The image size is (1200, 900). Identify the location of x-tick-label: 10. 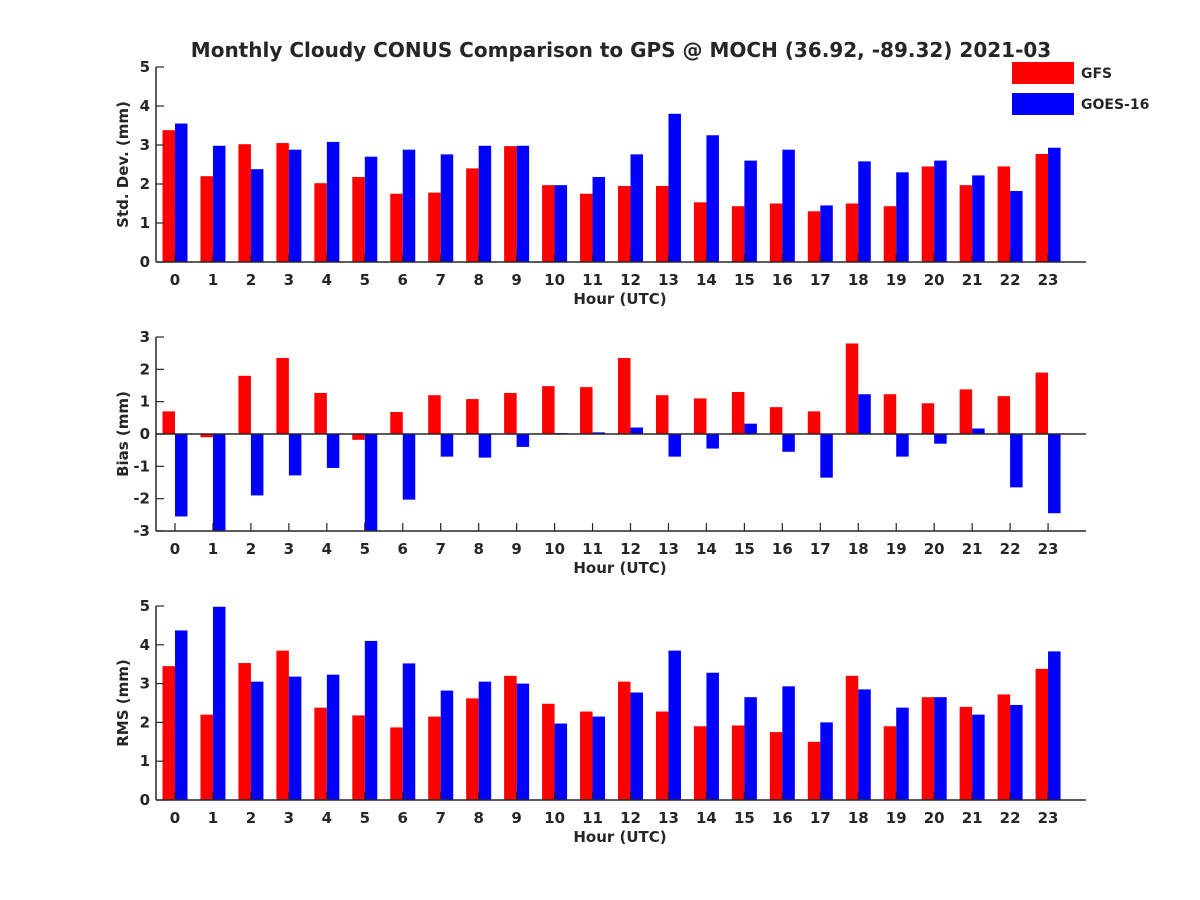
(554, 280).